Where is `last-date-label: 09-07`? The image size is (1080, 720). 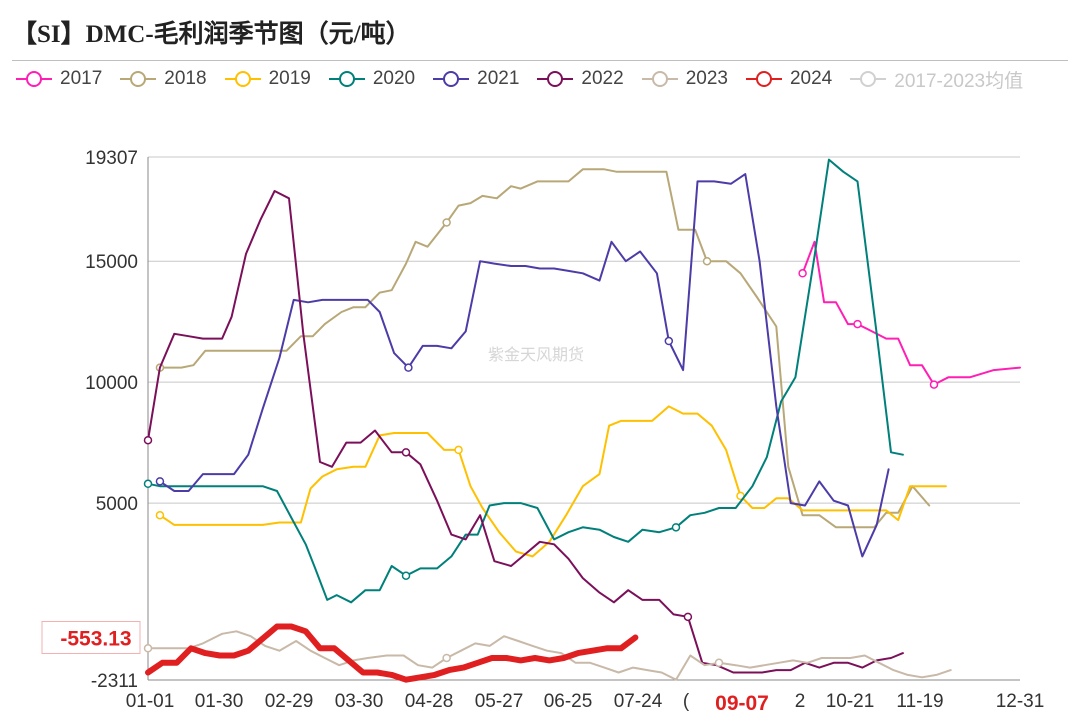
last-date-label: 09-07 is located at coordinates (742, 703).